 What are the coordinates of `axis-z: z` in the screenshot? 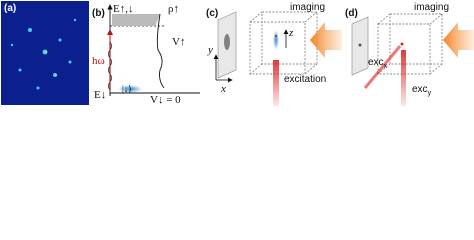 It's located at (291, 33).